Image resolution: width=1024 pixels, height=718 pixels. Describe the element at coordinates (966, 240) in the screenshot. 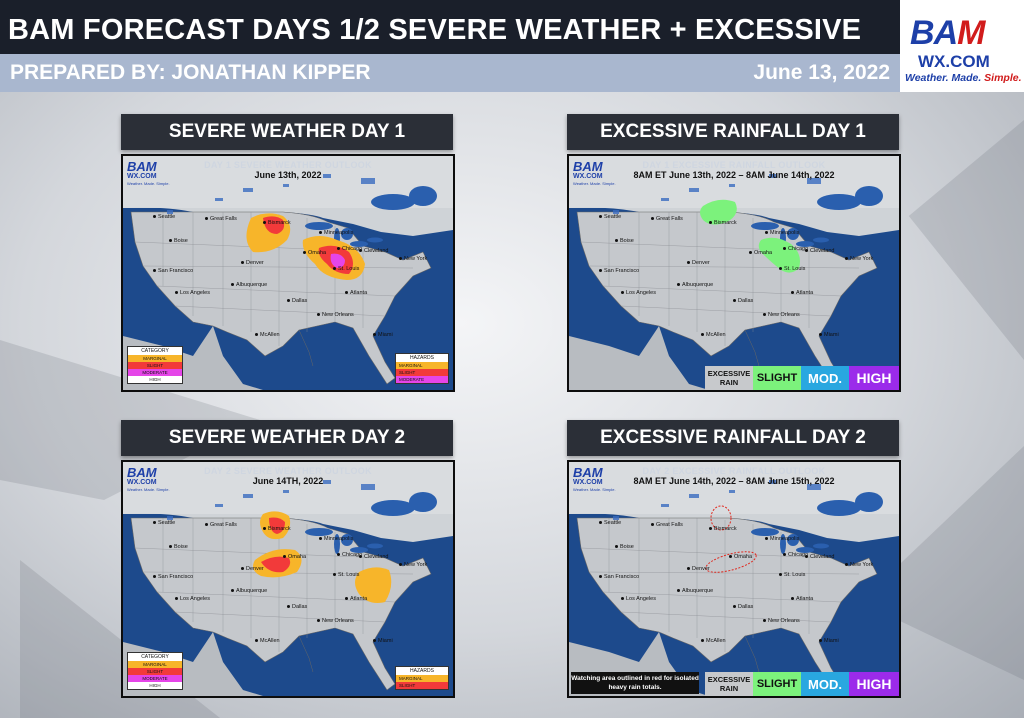

I see `background-shard` at that location.